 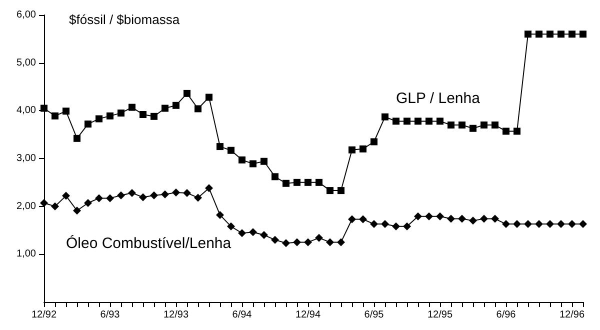 What do you see at coordinates (374, 315) in the screenshot?
I see `x-tick-label: 6/95` at bounding box center [374, 315].